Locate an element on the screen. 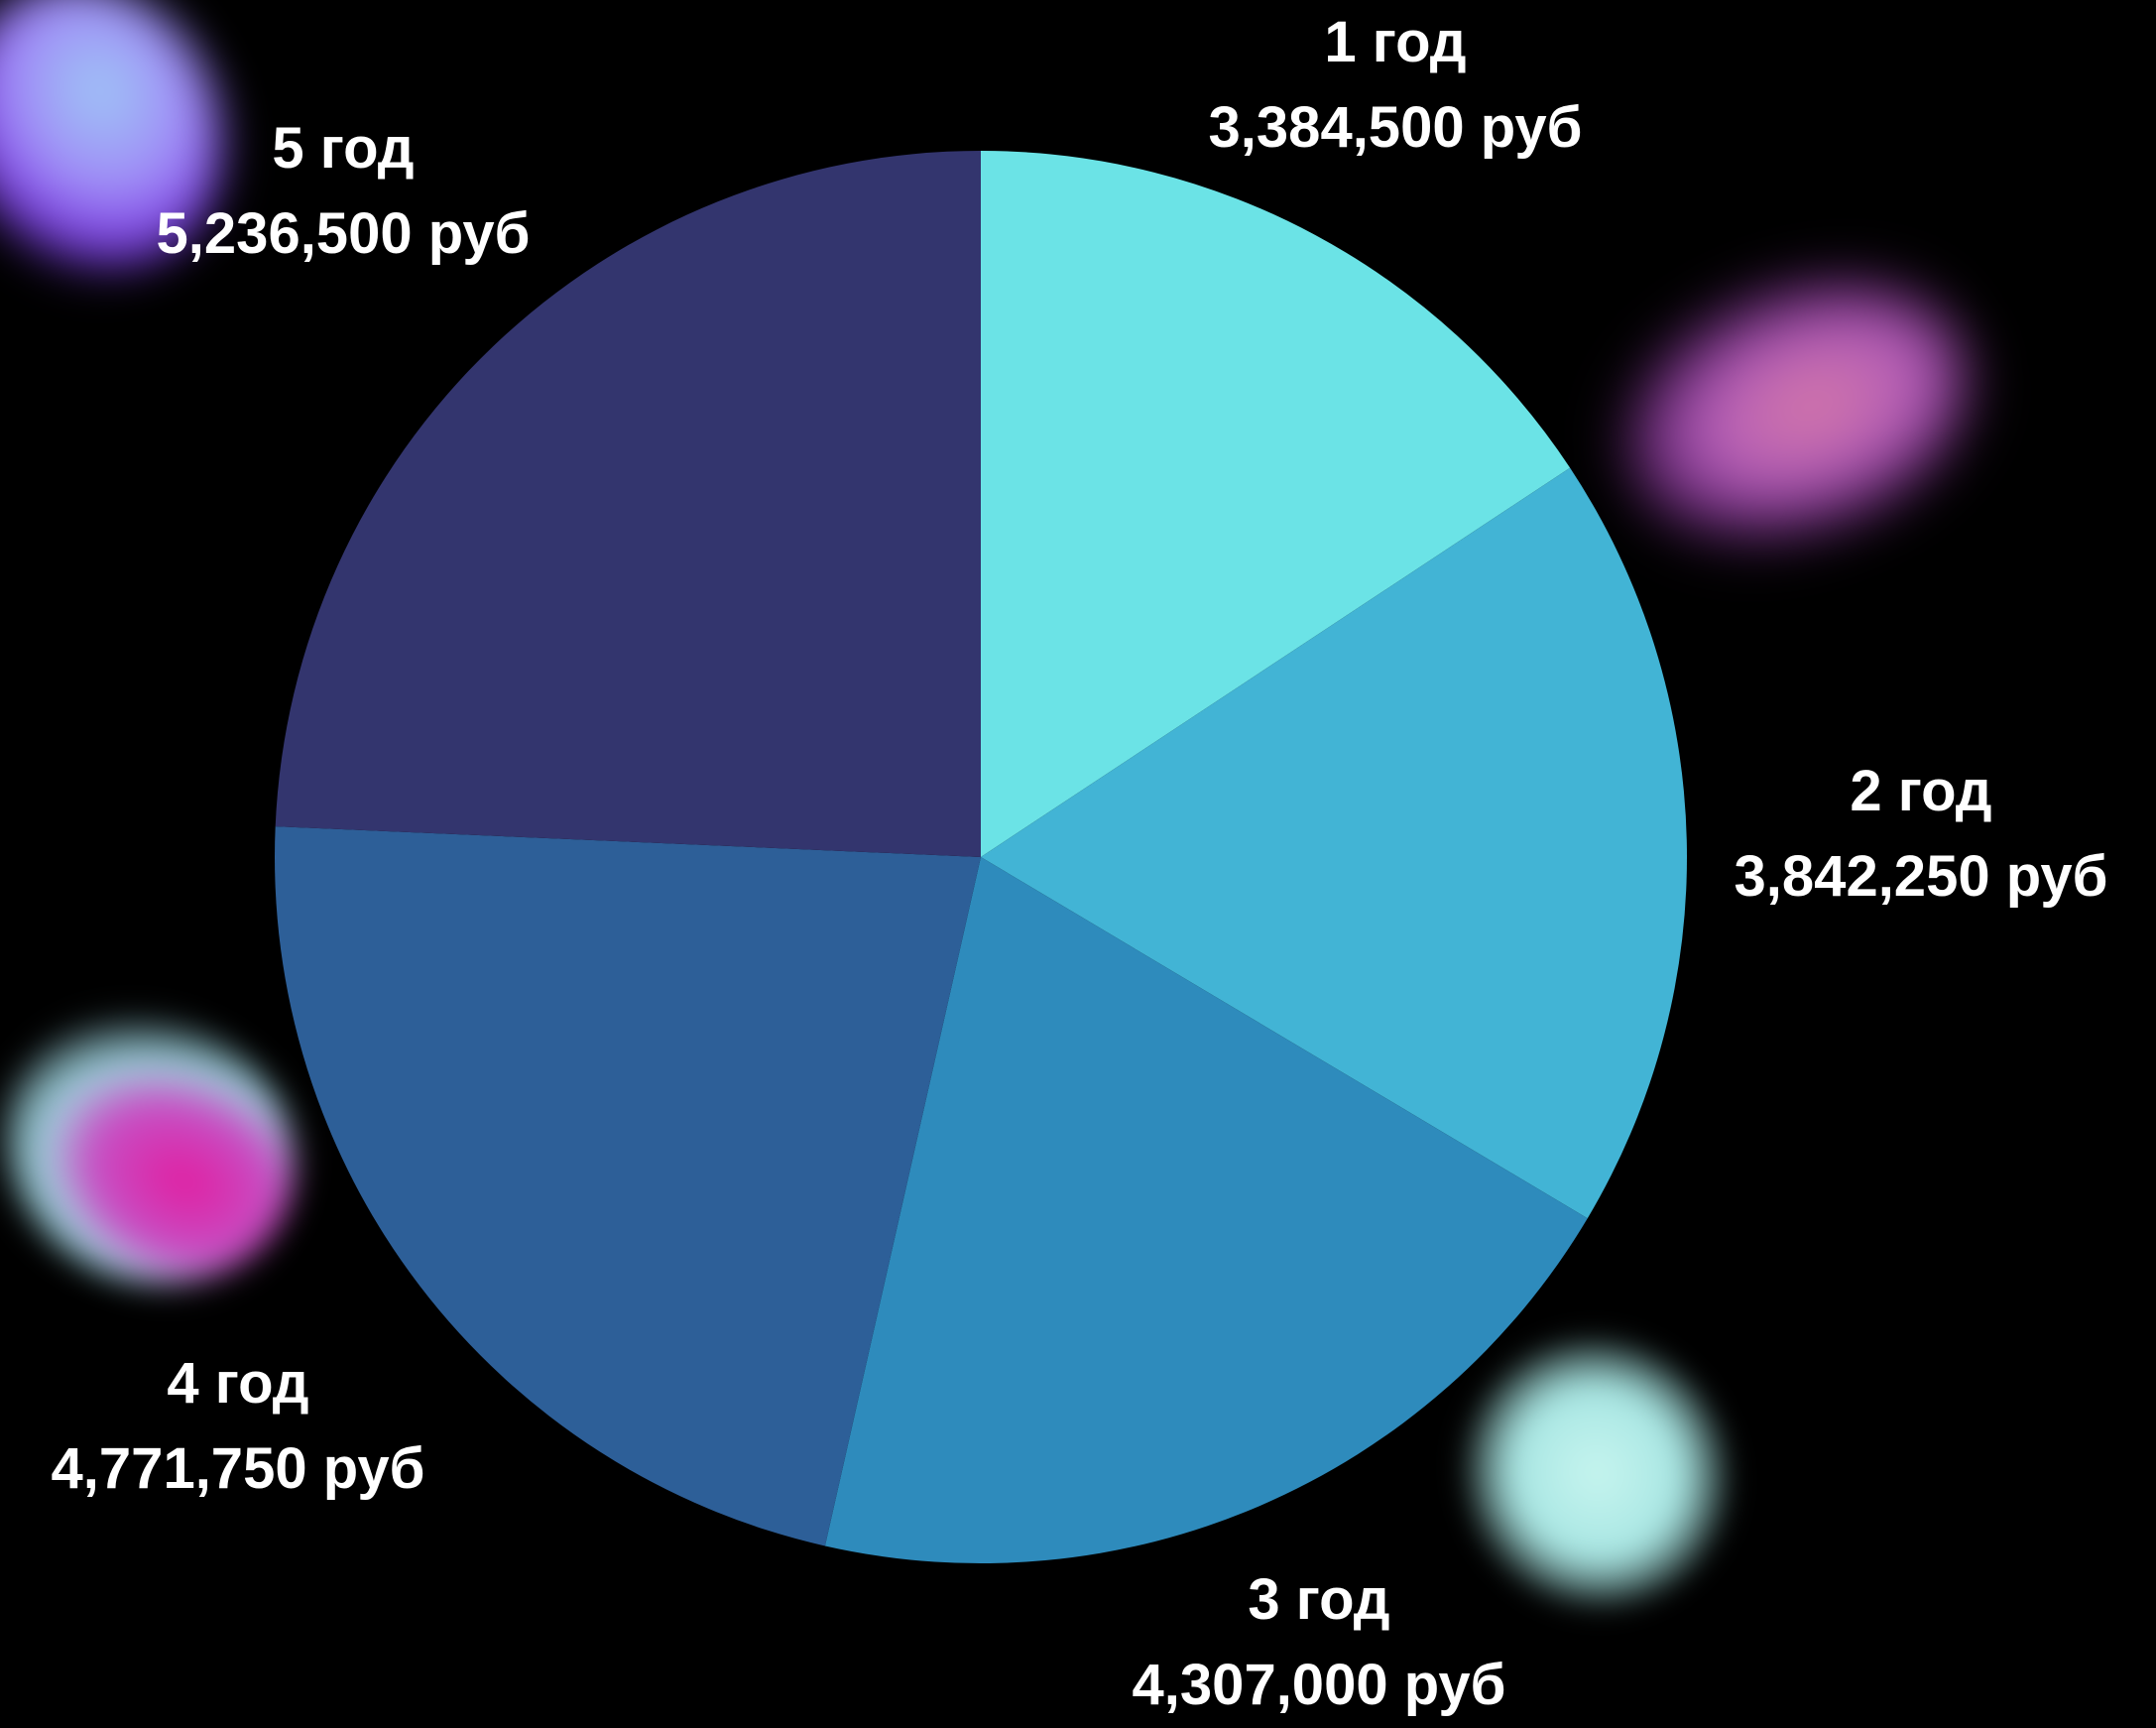 Image resolution: width=2156 pixels, height=1728 pixels. slice-2-year: 2 год is located at coordinates (1921, 791).